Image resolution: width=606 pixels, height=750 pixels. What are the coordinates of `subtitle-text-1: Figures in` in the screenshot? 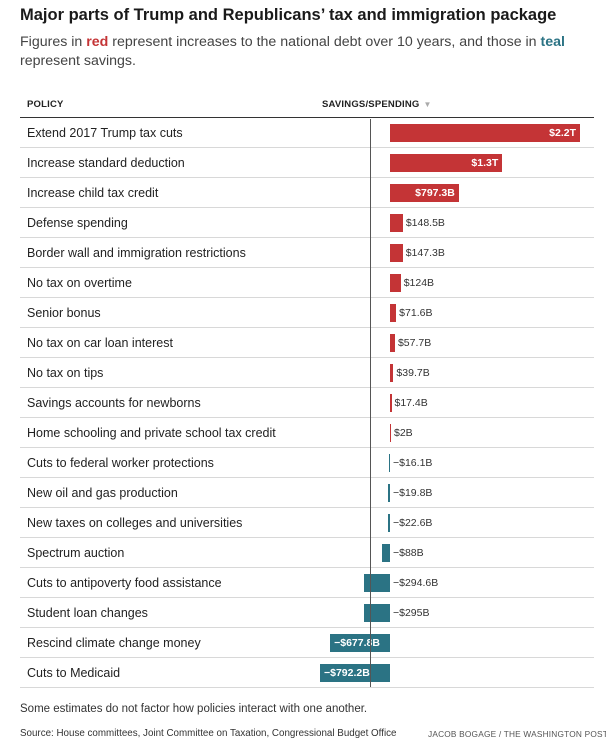 It's located at (53, 42).